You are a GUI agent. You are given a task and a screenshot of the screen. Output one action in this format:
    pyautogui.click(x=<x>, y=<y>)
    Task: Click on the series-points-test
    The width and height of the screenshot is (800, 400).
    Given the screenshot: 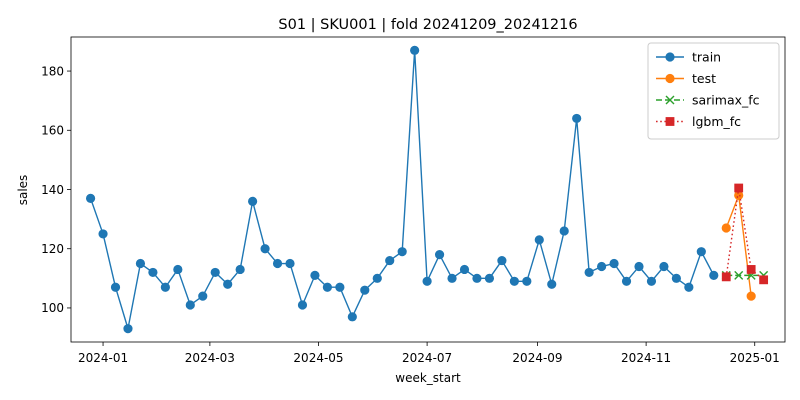 What is the action you would take?
    pyautogui.click(x=738, y=245)
    